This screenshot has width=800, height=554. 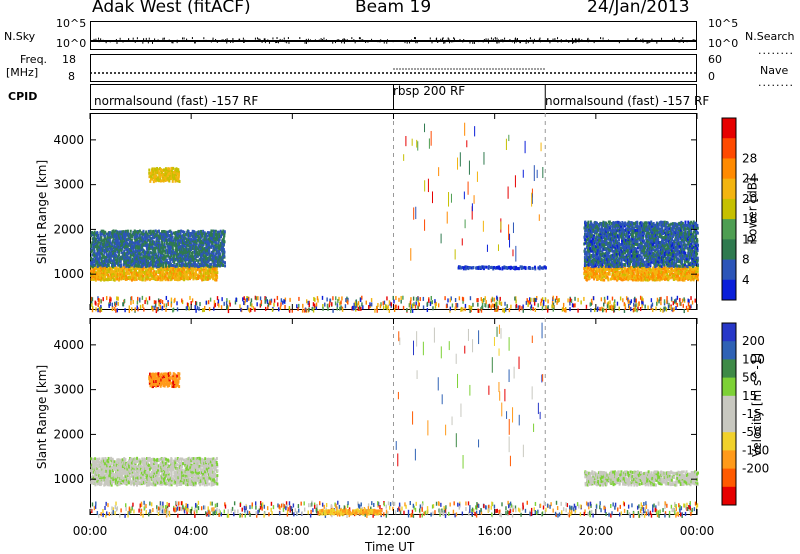 What do you see at coordinates (393, 35) in the screenshot?
I see `noise-strip` at bounding box center [393, 35].